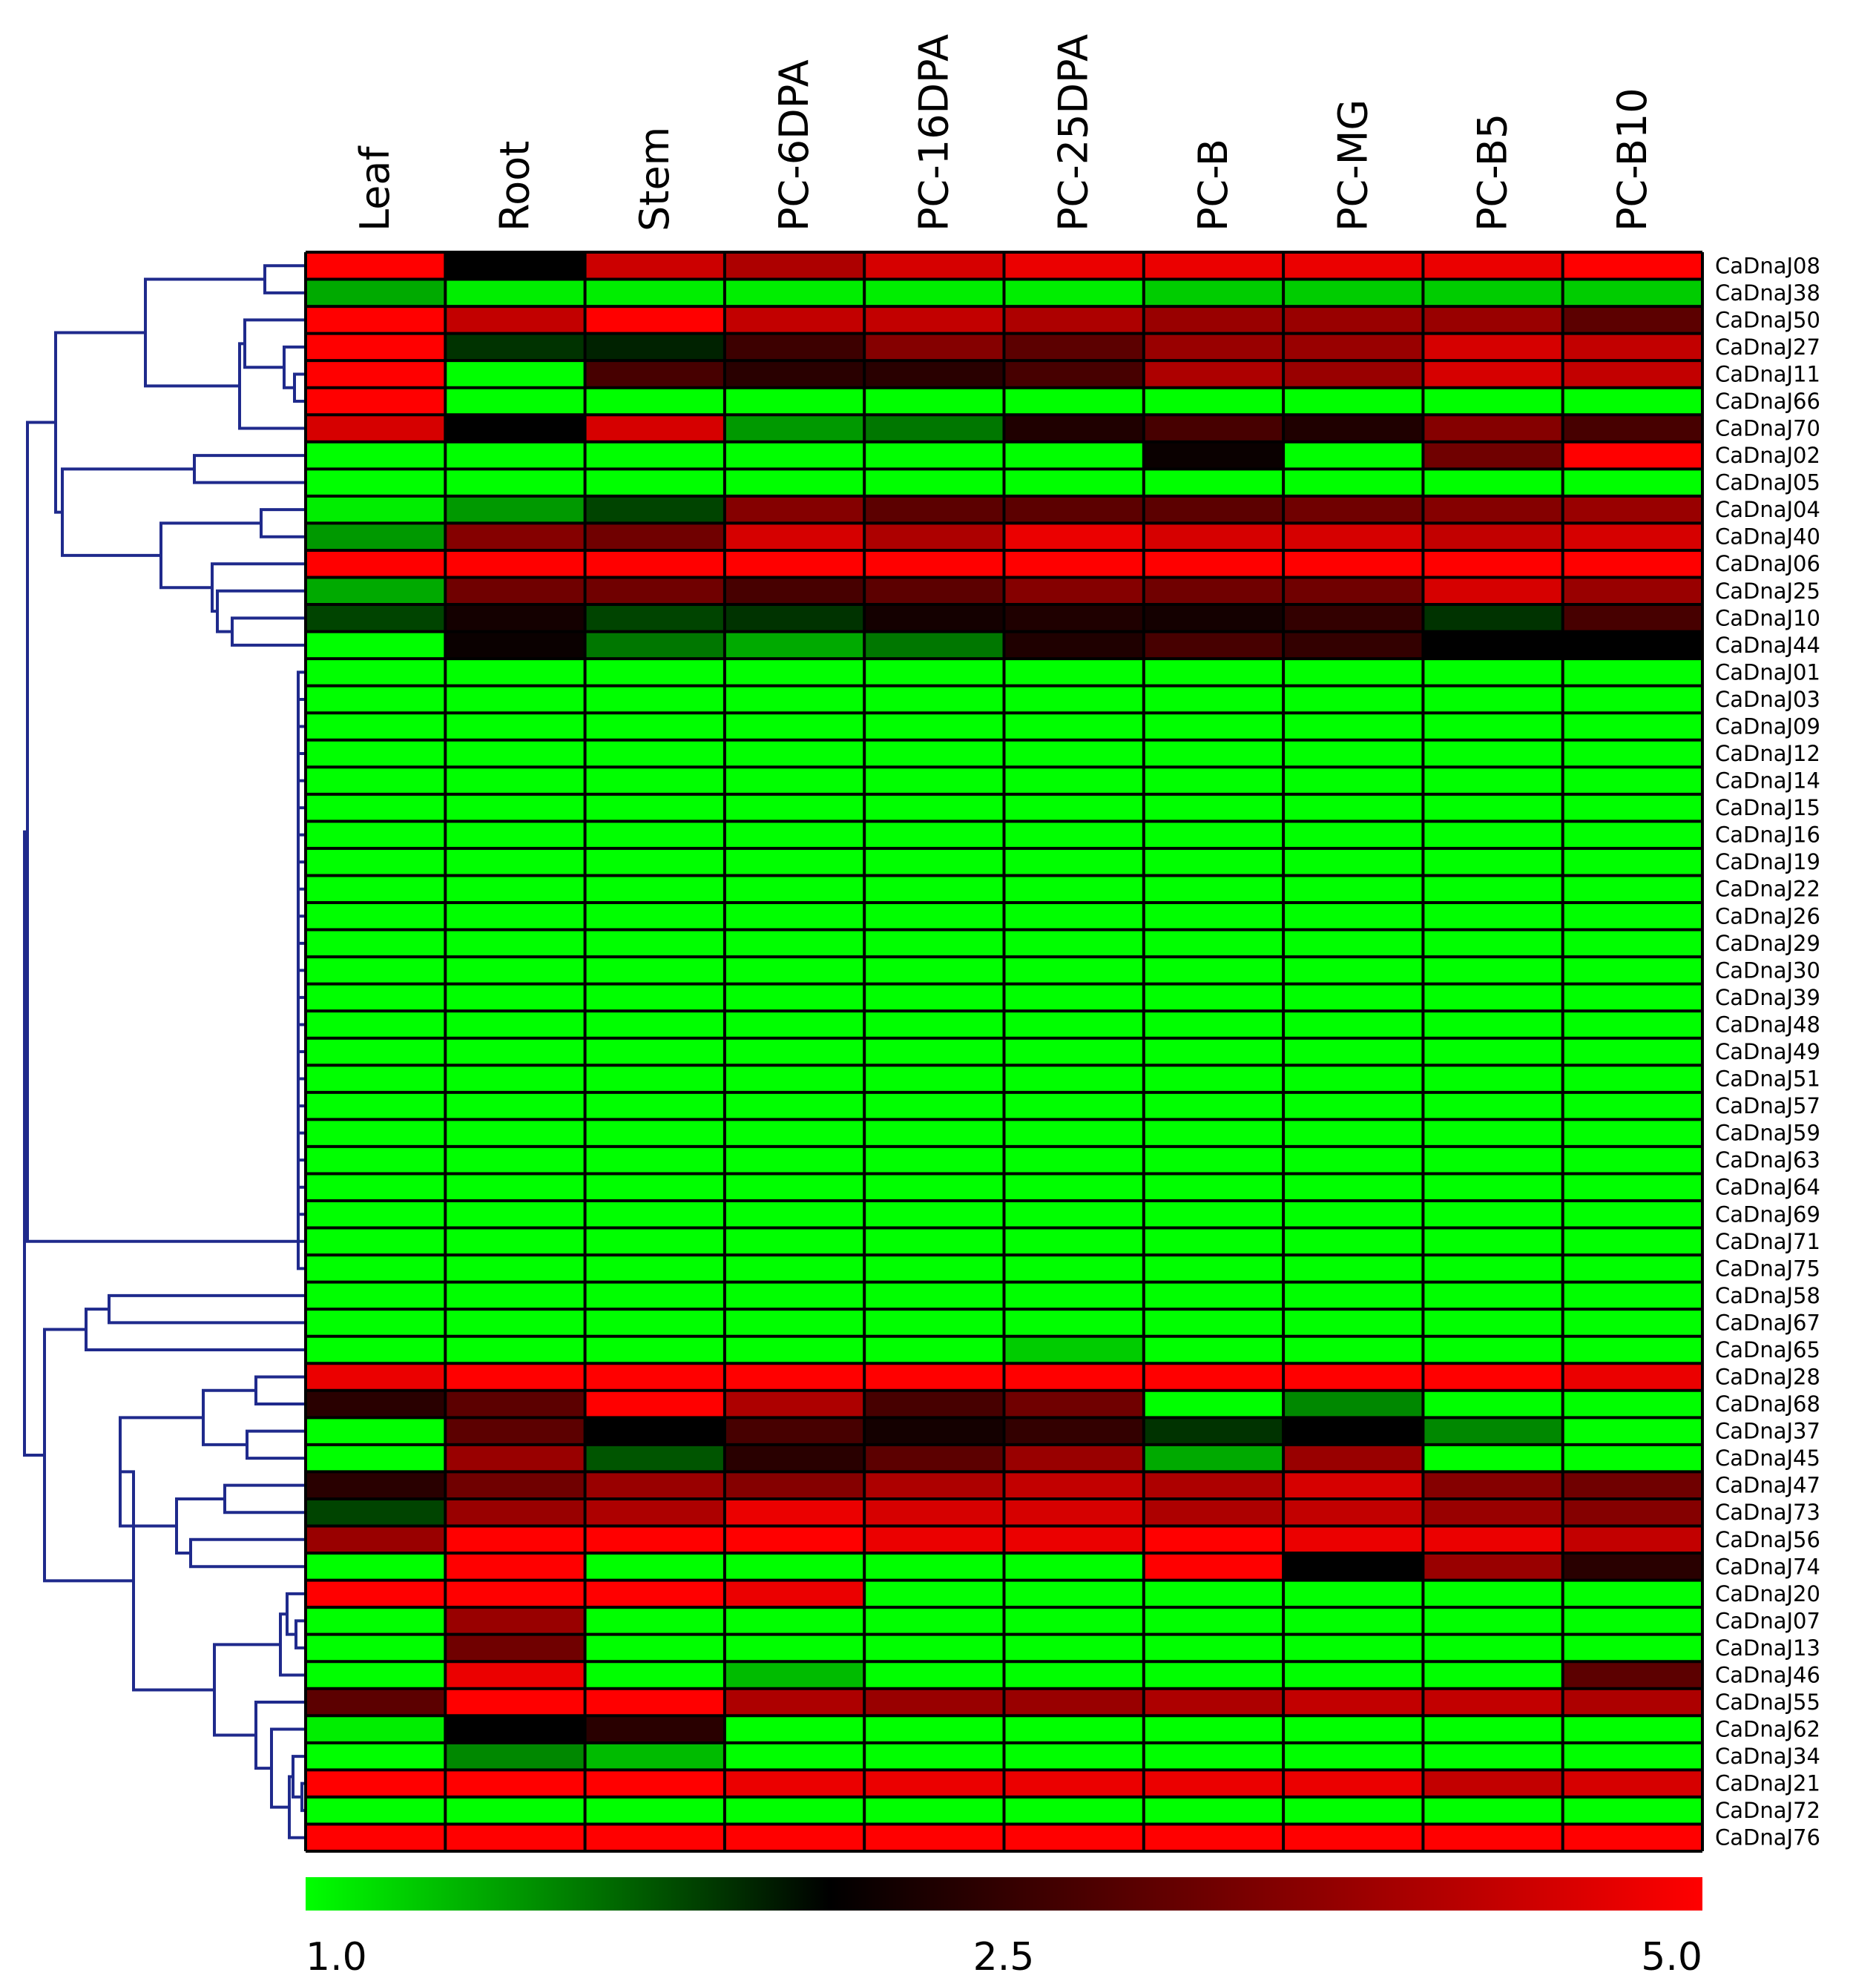 The width and height of the screenshot is (1876, 1981). I want to click on heatmap-cell-CaDnaJ07-PC-6DPA, so click(794, 1621).